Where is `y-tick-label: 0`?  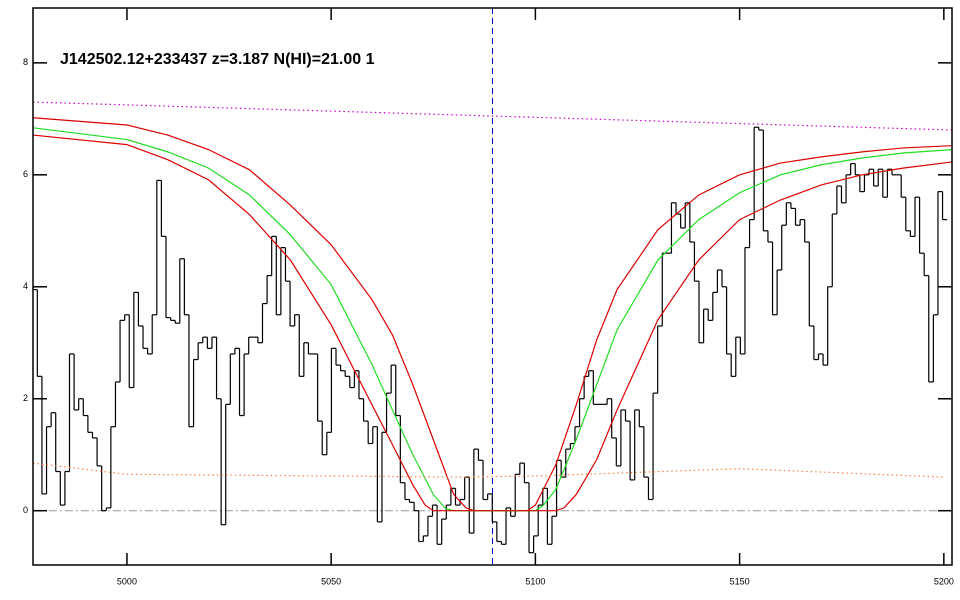 y-tick-label: 0 is located at coordinates (25, 510).